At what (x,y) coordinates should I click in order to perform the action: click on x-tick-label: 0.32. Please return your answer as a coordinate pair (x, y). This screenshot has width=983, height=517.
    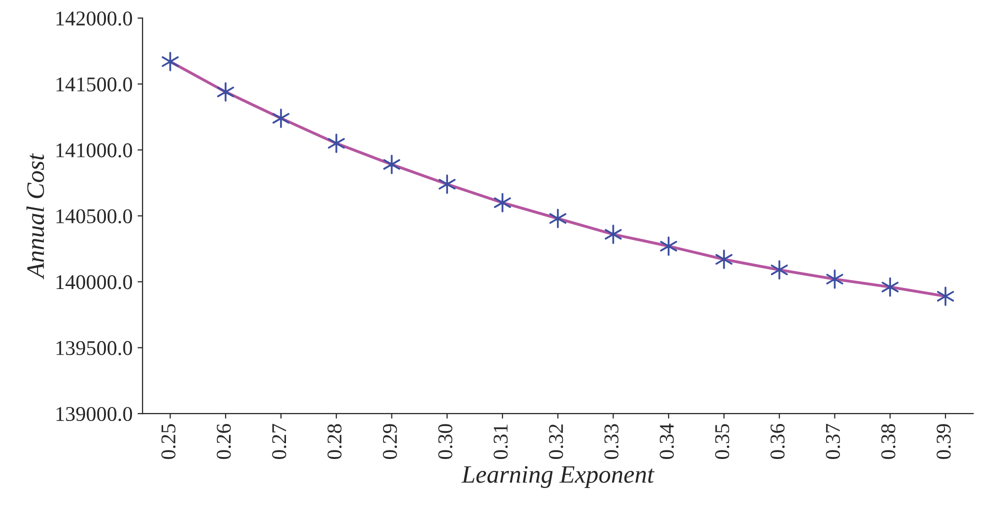
    Looking at the image, I should click on (556, 441).